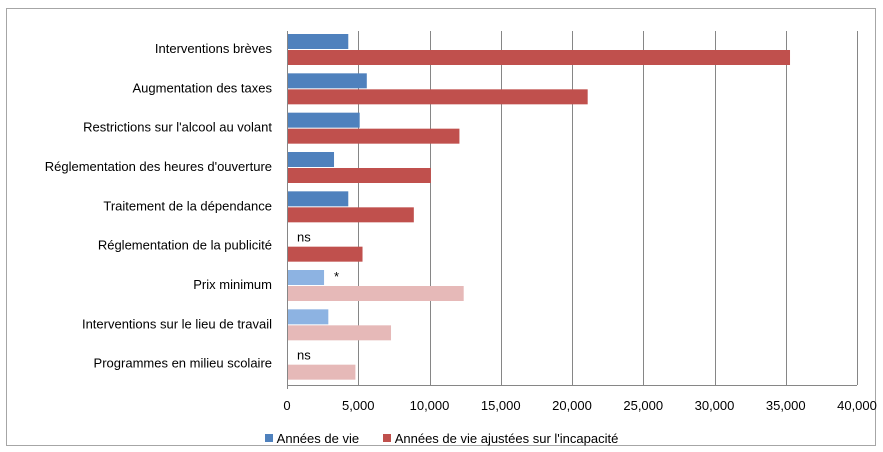  I want to click on x-tick-label-6: 30,000, so click(715, 405).